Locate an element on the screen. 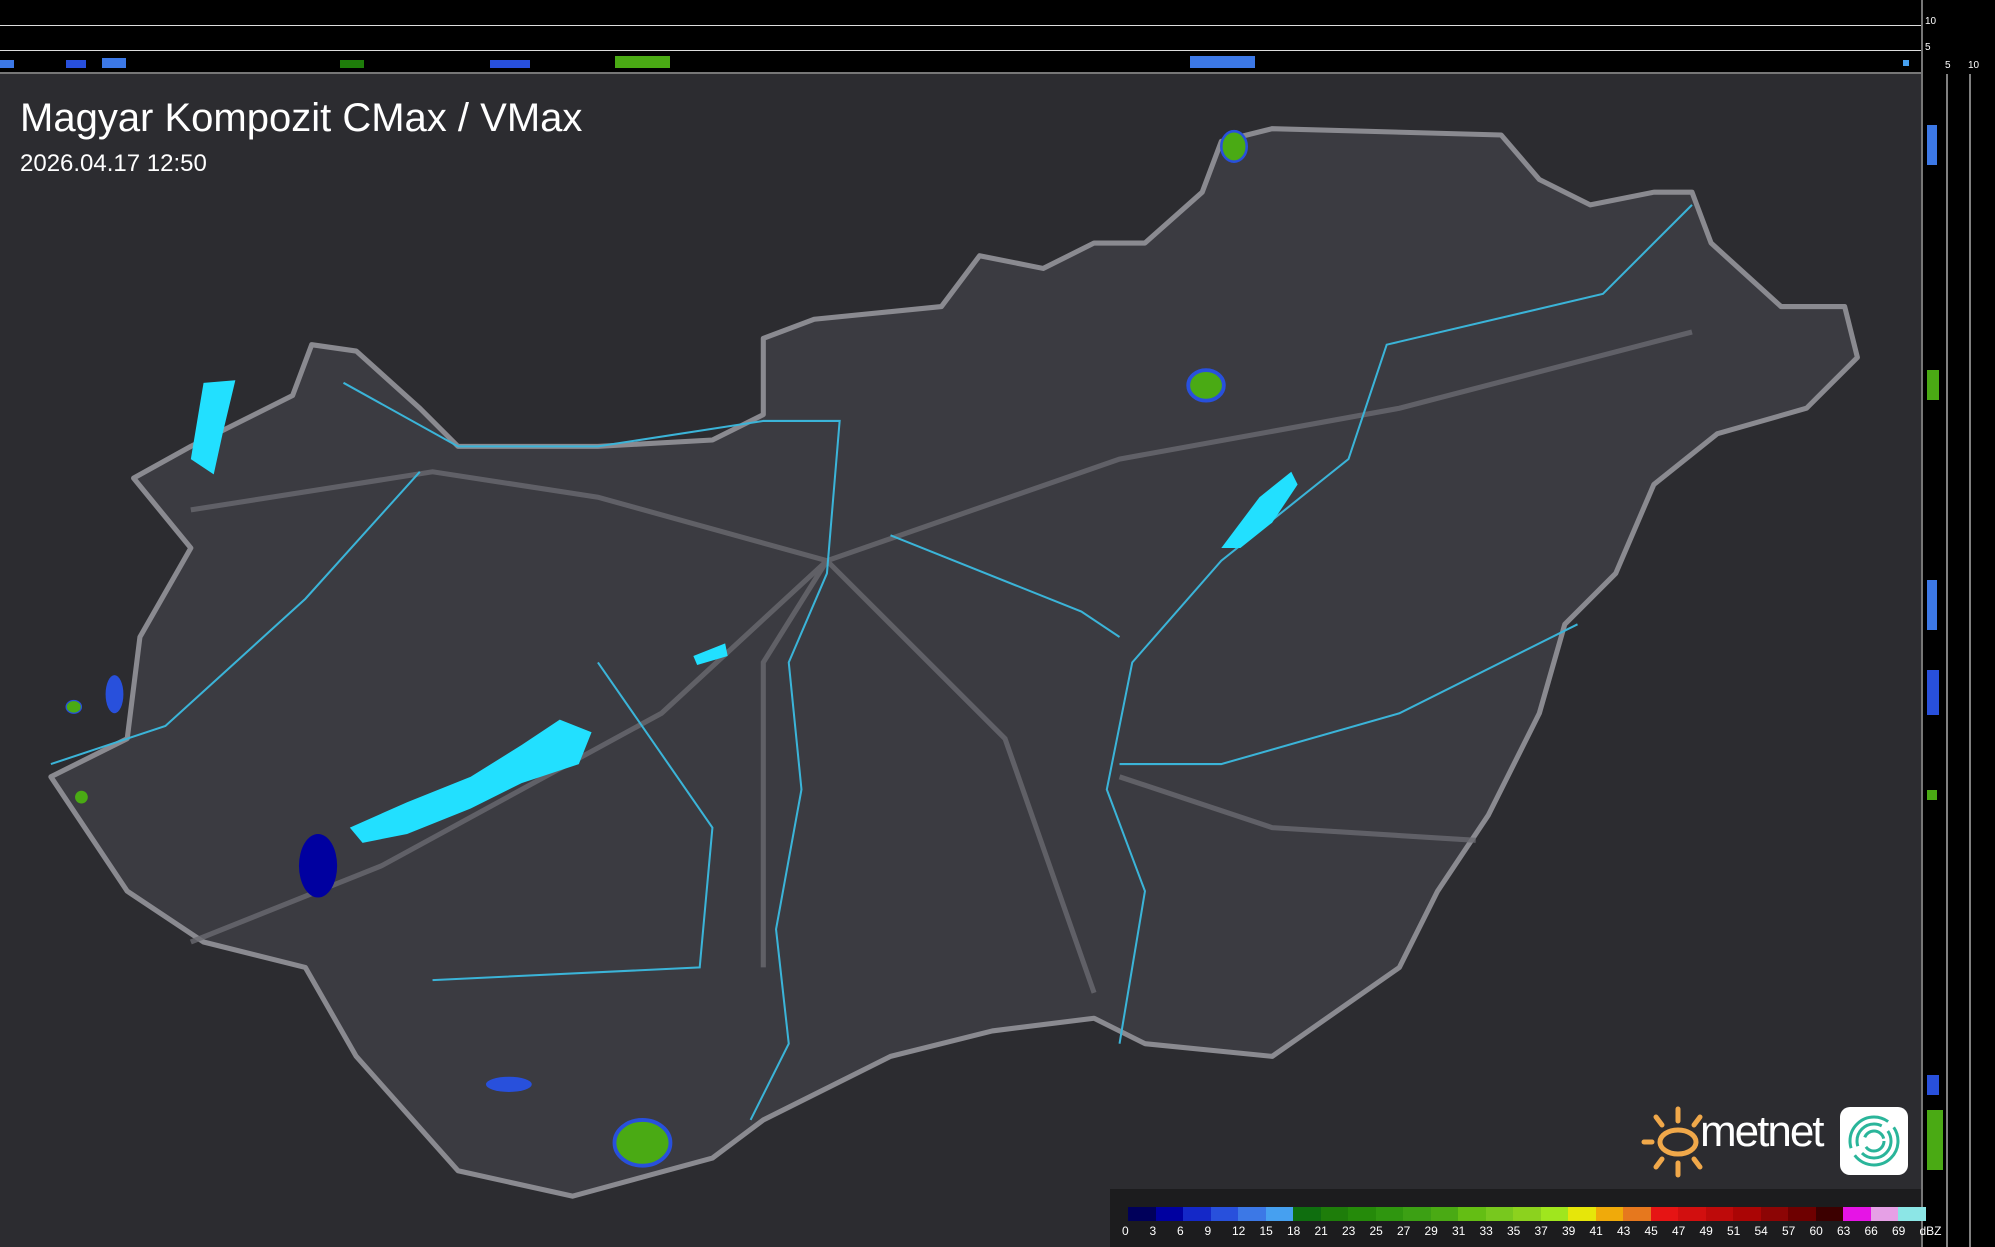  tick-label: 47 is located at coordinates (1679, 1231).